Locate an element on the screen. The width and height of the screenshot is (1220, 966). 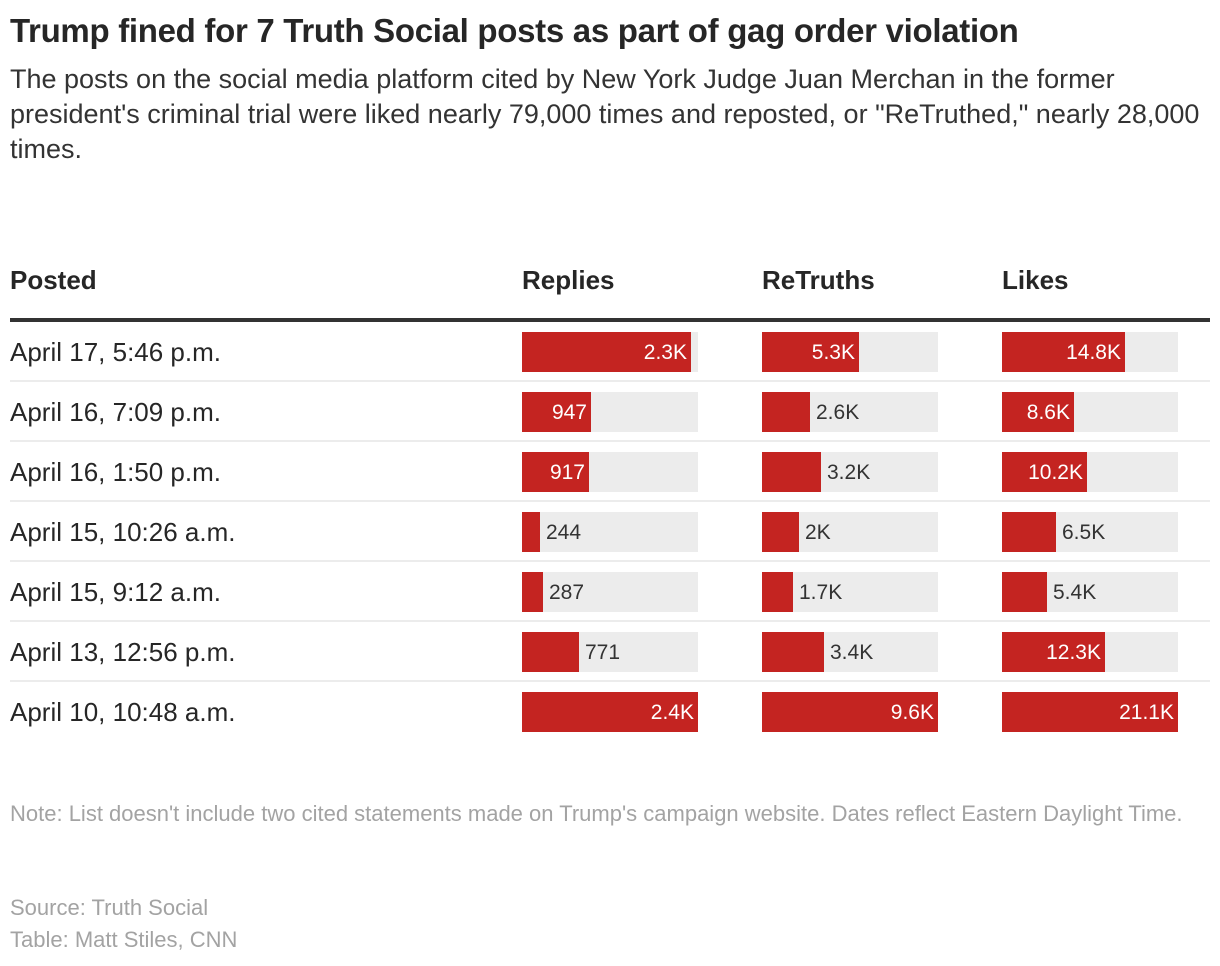
replies-bar-track: 2.3K is located at coordinates (610, 352).